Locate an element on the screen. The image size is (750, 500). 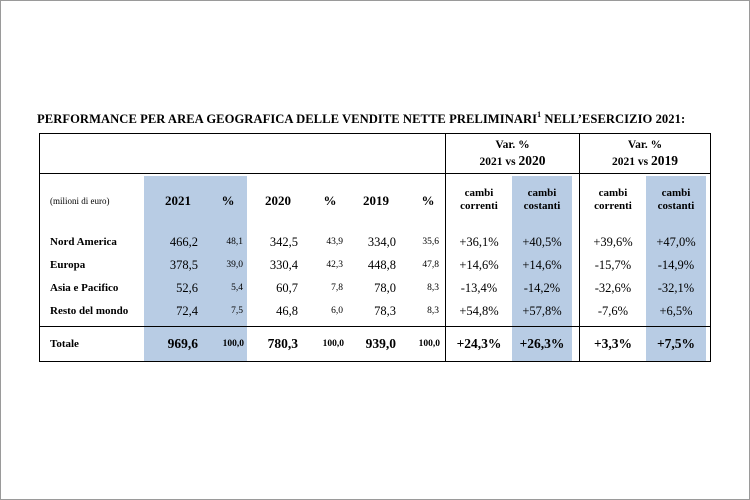
cell-v2021: 378,5 is located at coordinates (183, 265).